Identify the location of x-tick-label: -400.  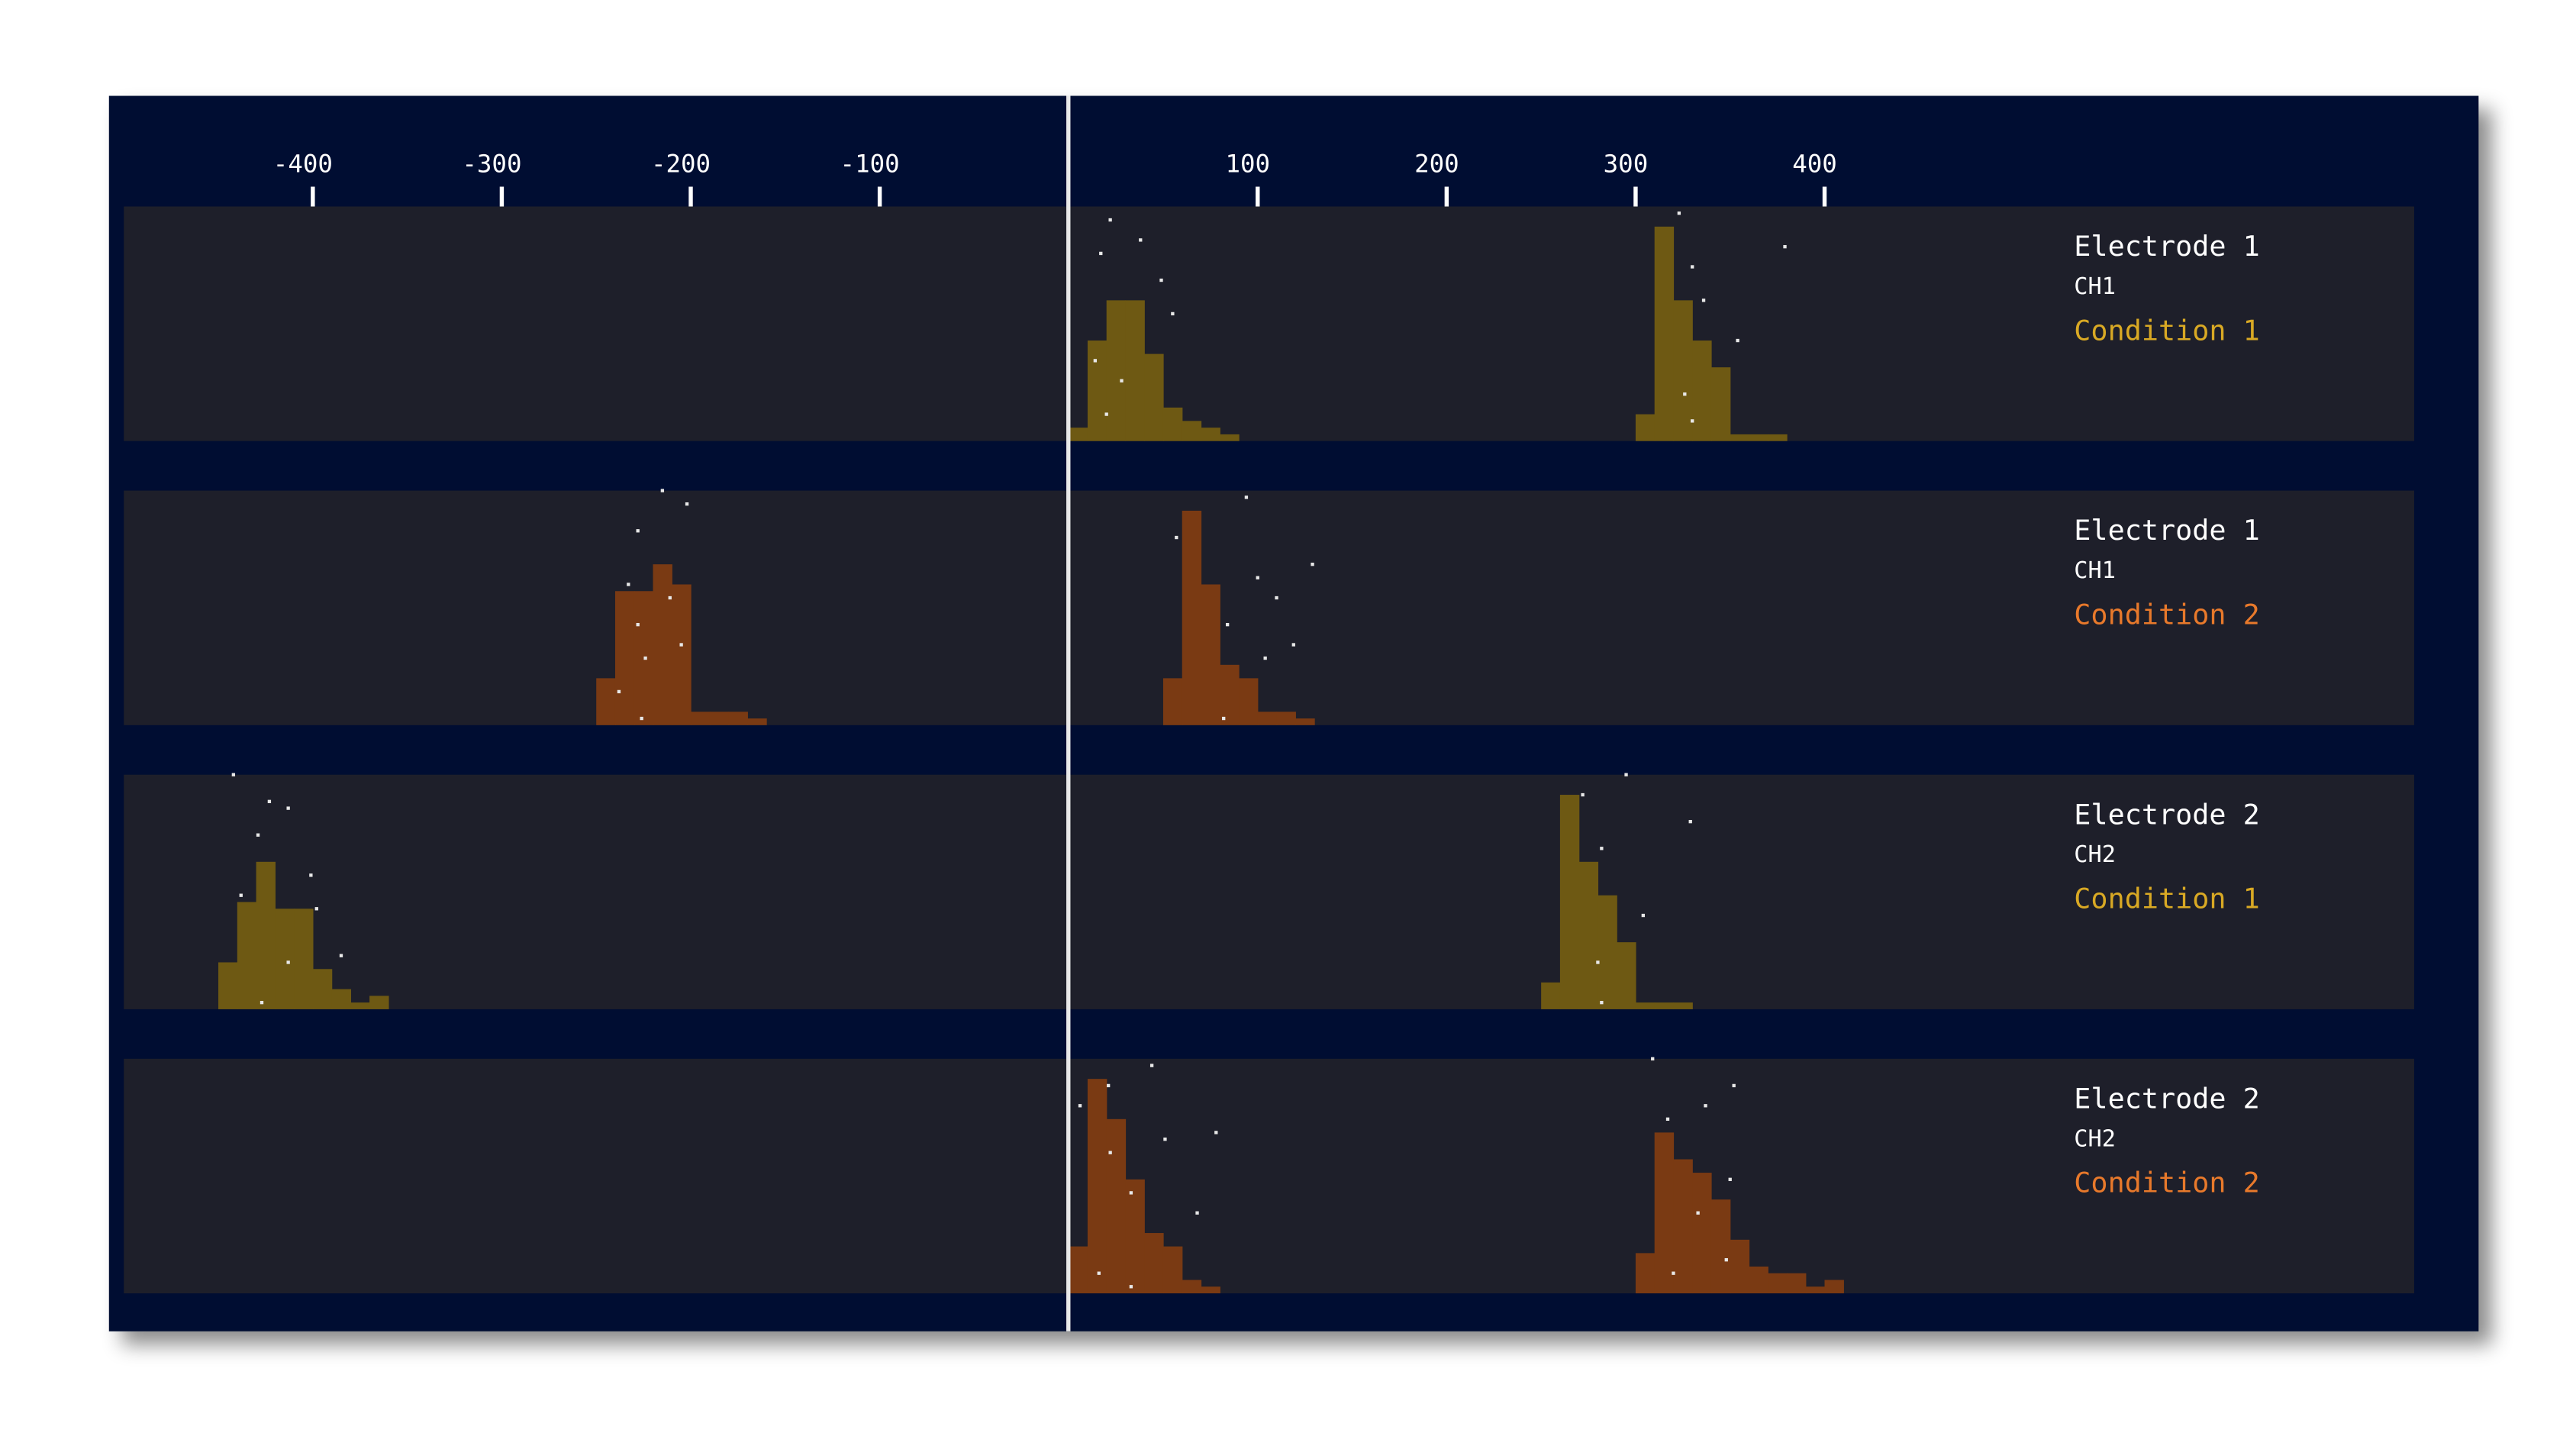
(303, 163).